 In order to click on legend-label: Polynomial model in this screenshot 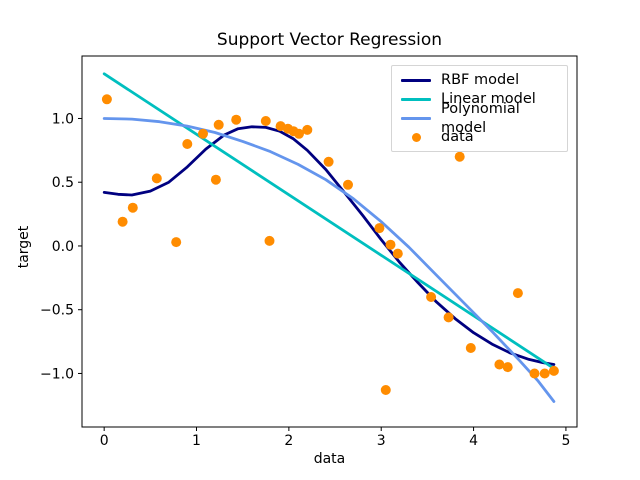, I will do `click(480, 118)`.